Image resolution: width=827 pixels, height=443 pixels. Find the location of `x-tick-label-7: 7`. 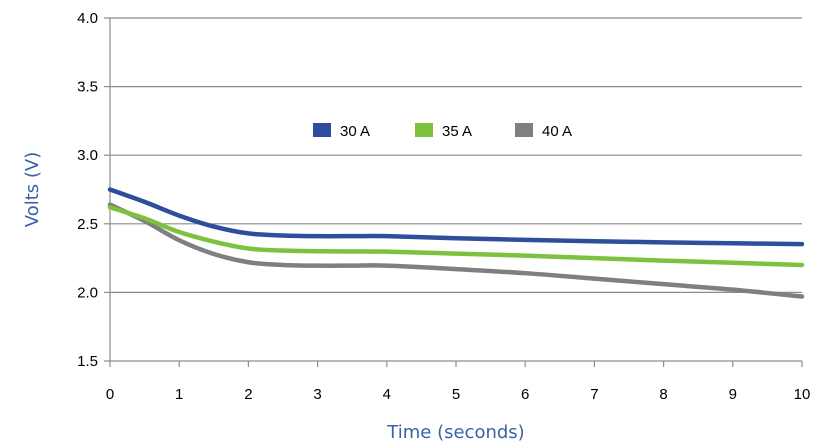

x-tick-label-7: 7 is located at coordinates (594, 394).